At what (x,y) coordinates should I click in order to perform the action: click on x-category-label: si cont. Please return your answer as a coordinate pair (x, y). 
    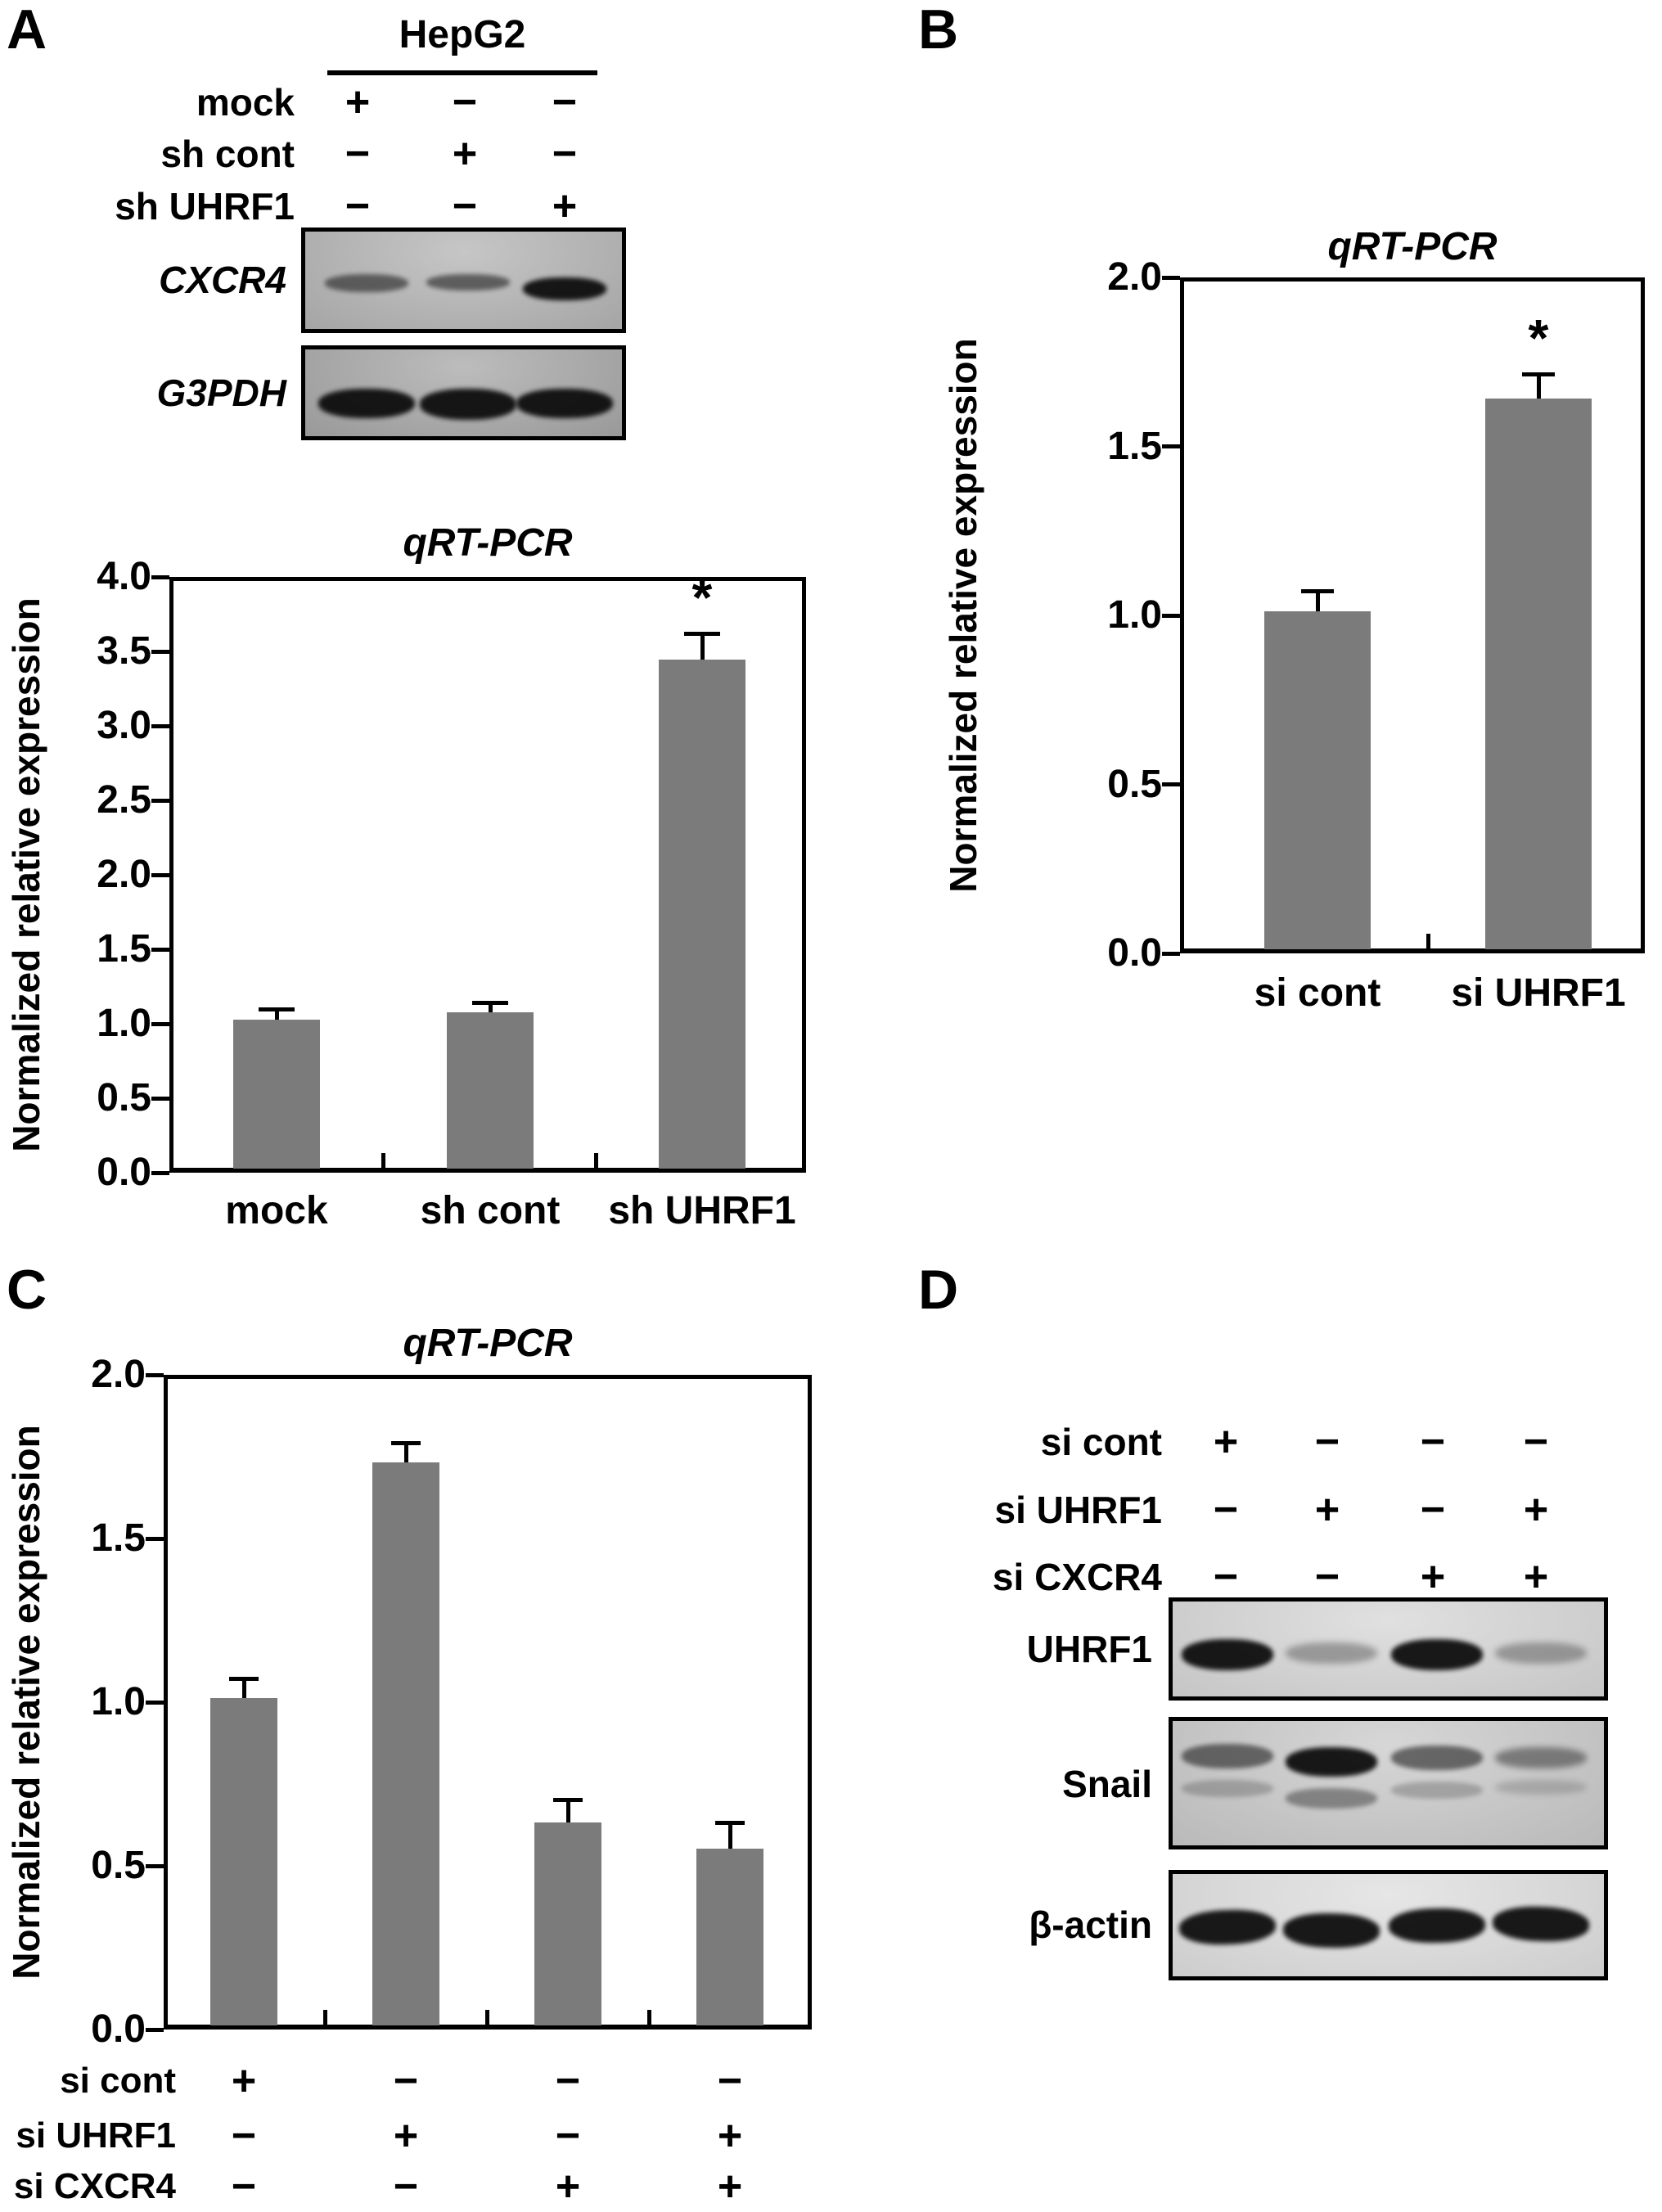
    Looking at the image, I should click on (1317, 993).